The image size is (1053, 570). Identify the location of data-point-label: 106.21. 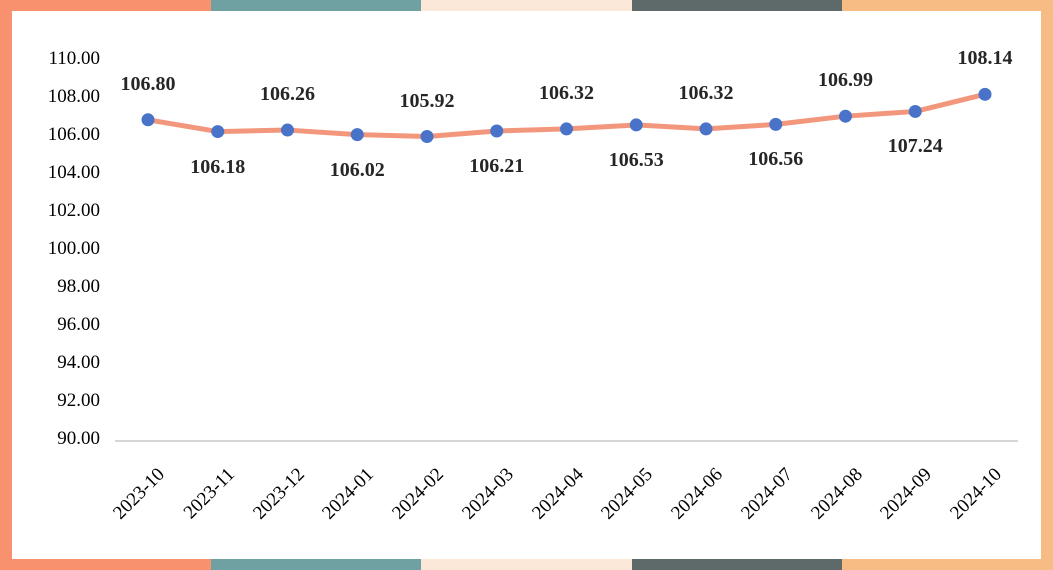
(497, 166).